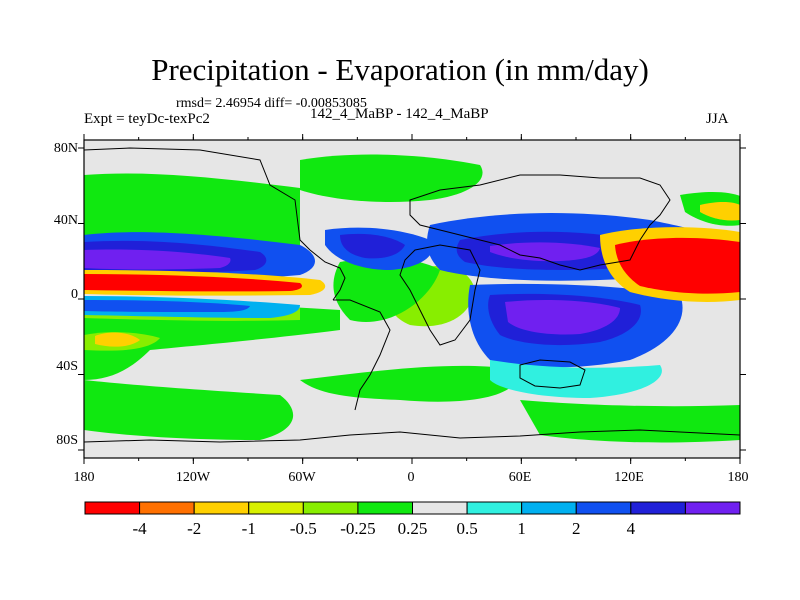  I want to click on season-label: JJA, so click(717, 119).